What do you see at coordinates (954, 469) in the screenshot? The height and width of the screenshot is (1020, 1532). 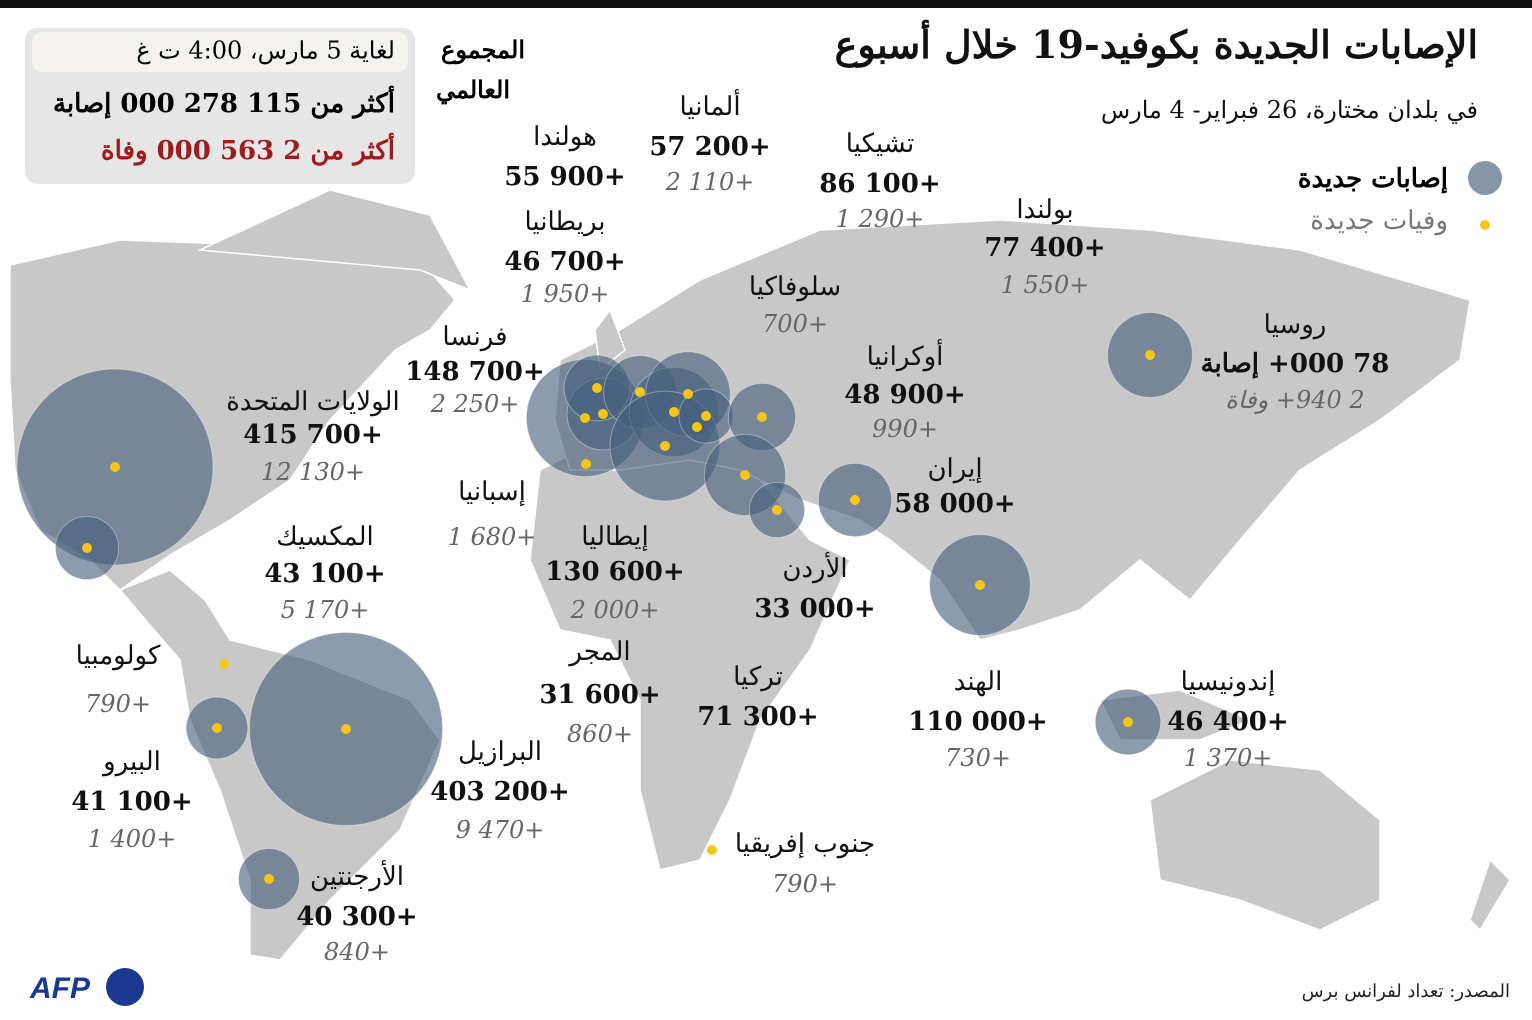 I see `country-name: إيران` at bounding box center [954, 469].